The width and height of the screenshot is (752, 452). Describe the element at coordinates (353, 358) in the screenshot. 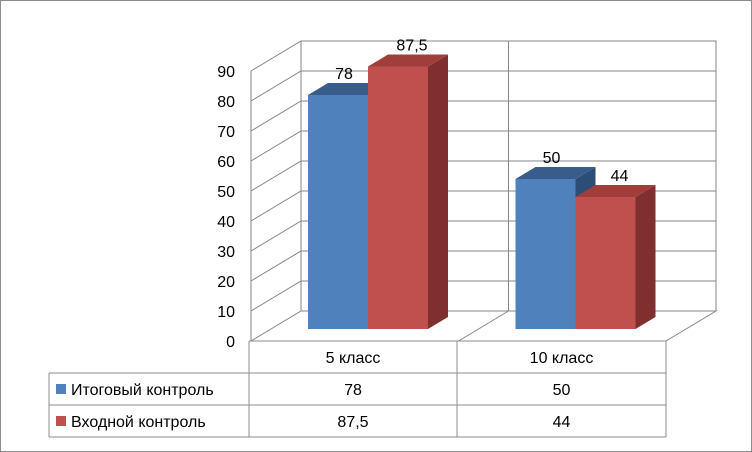

I see `category-label: 5 класс` at that location.